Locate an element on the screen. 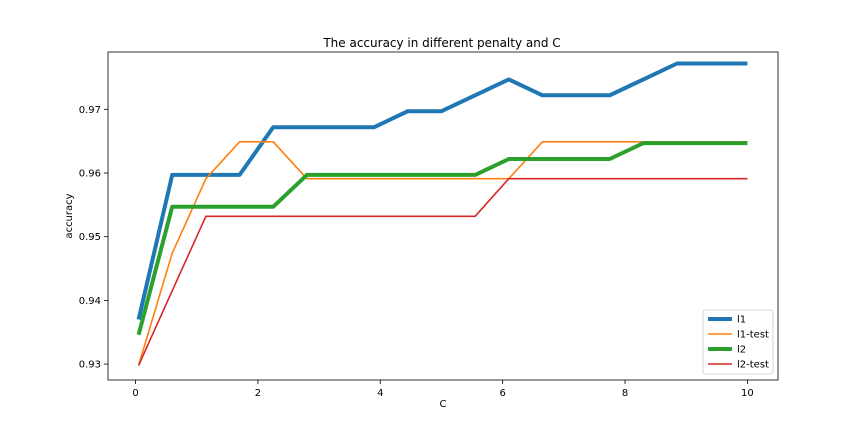  y-tick-label: 0.95 is located at coordinates (90, 237).